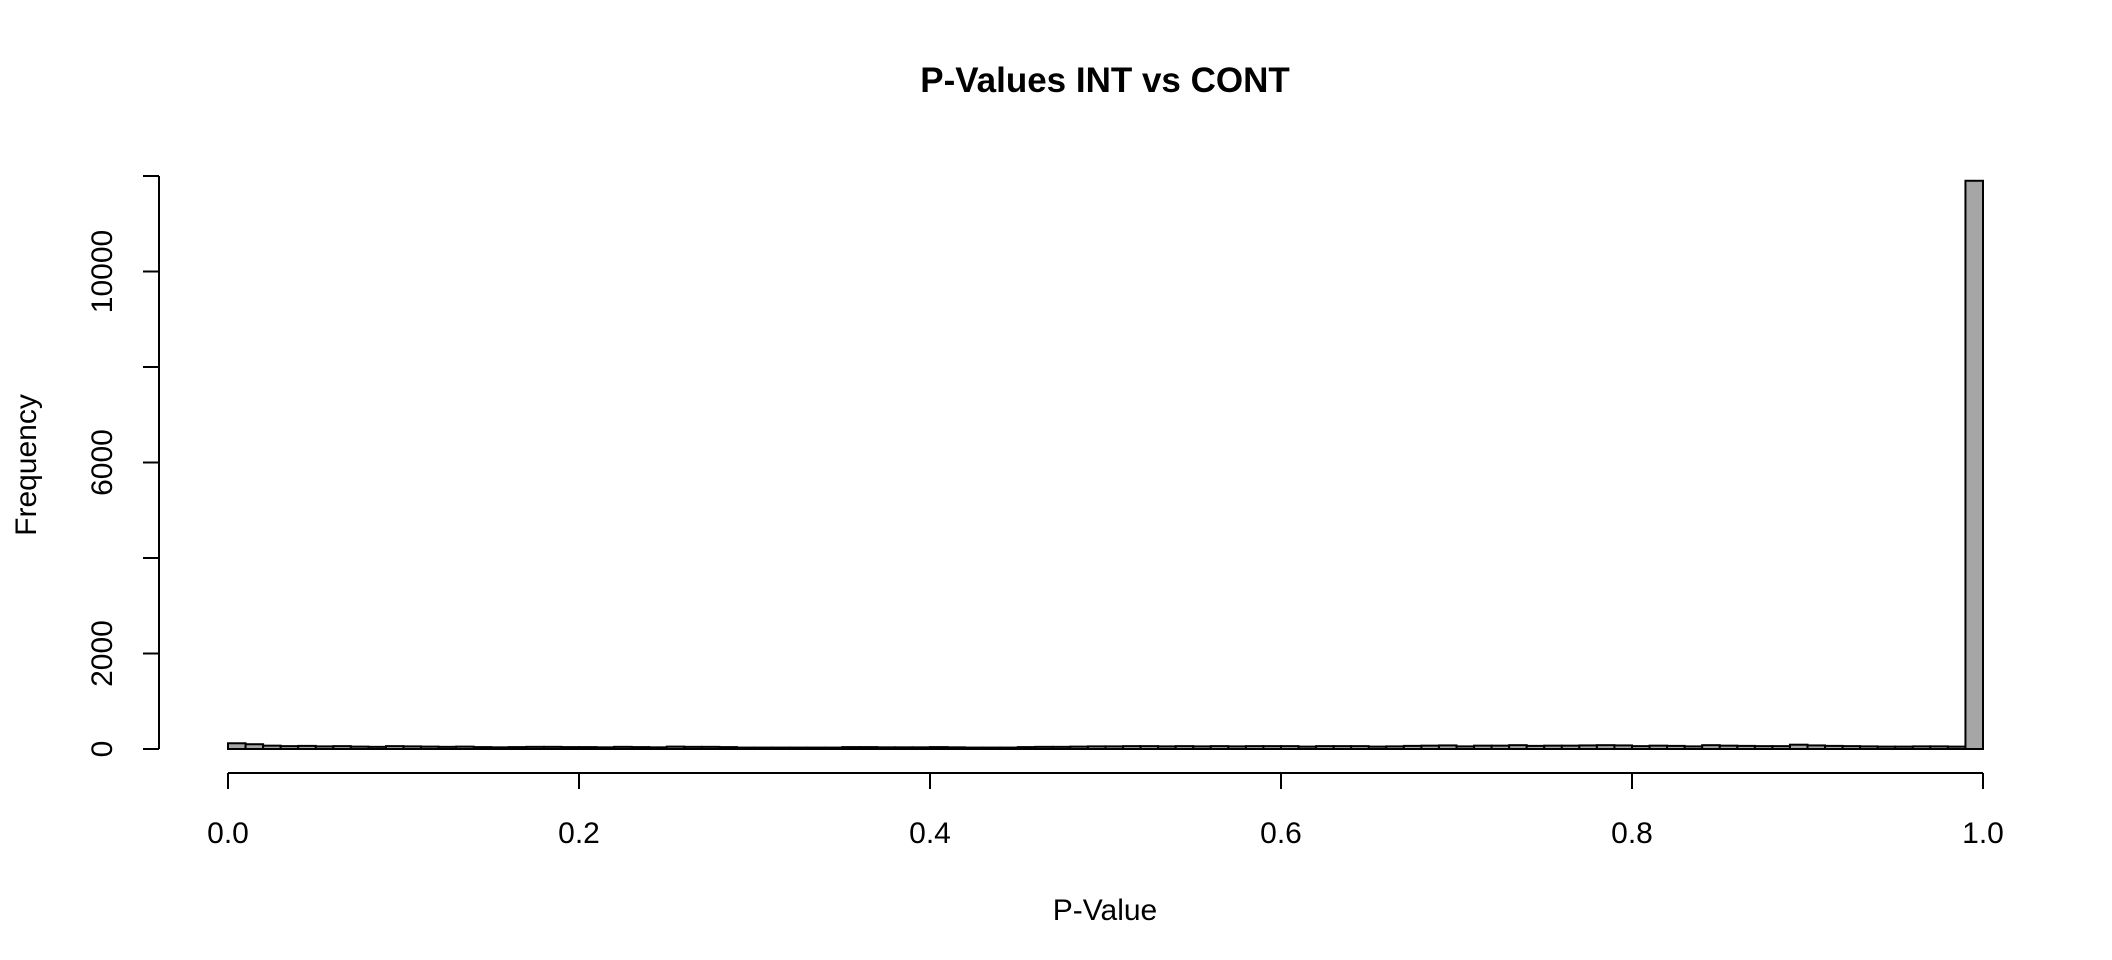 This screenshot has height=960, width=2112. I want to click on x-axis: 0.0 0.2 0.4 0.6 0.8 1.0, so click(1105, 811).